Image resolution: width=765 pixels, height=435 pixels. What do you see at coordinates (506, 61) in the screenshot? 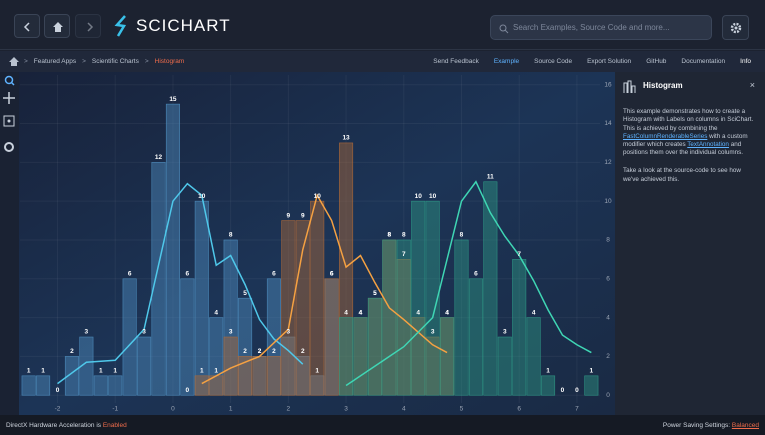
I see `toolbar-button: Example` at bounding box center [506, 61].